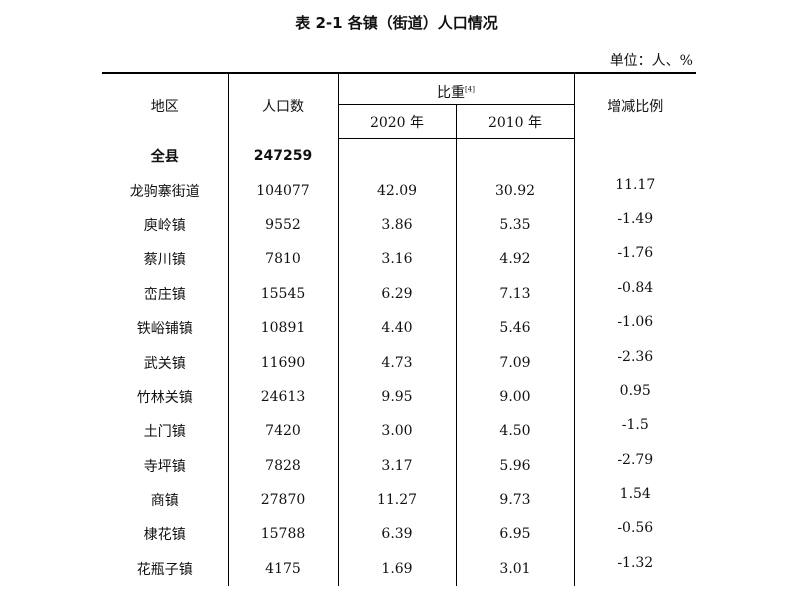 This screenshot has height=601, width=793. I want to click on table-row: 龙驹寨街道 104077 42.09 30.92 11.17, so click(399, 190).